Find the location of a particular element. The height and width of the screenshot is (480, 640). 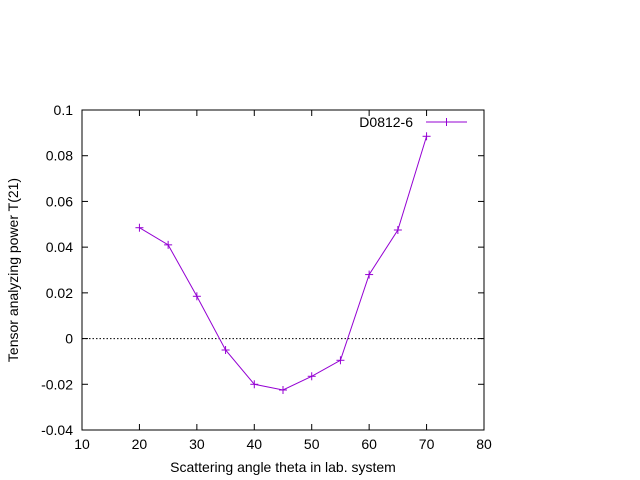

legend: D0812-6 is located at coordinates (413, 122).